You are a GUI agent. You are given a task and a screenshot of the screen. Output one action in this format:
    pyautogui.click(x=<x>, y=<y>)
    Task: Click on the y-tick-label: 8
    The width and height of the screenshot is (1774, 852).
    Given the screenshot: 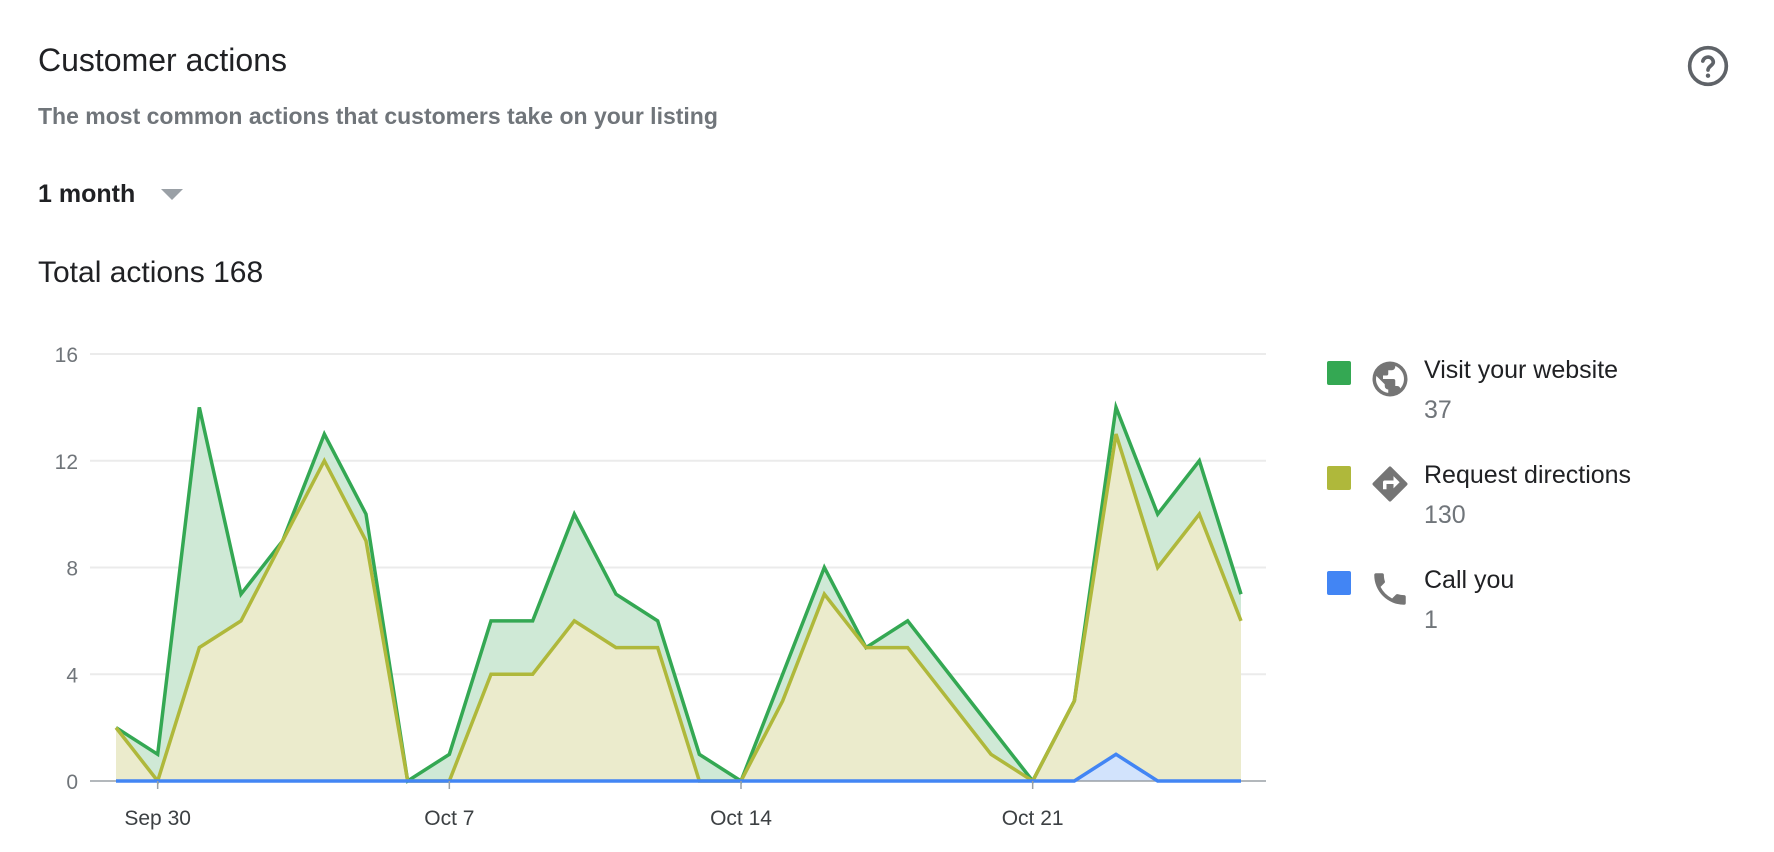 What is the action you would take?
    pyautogui.click(x=72, y=569)
    